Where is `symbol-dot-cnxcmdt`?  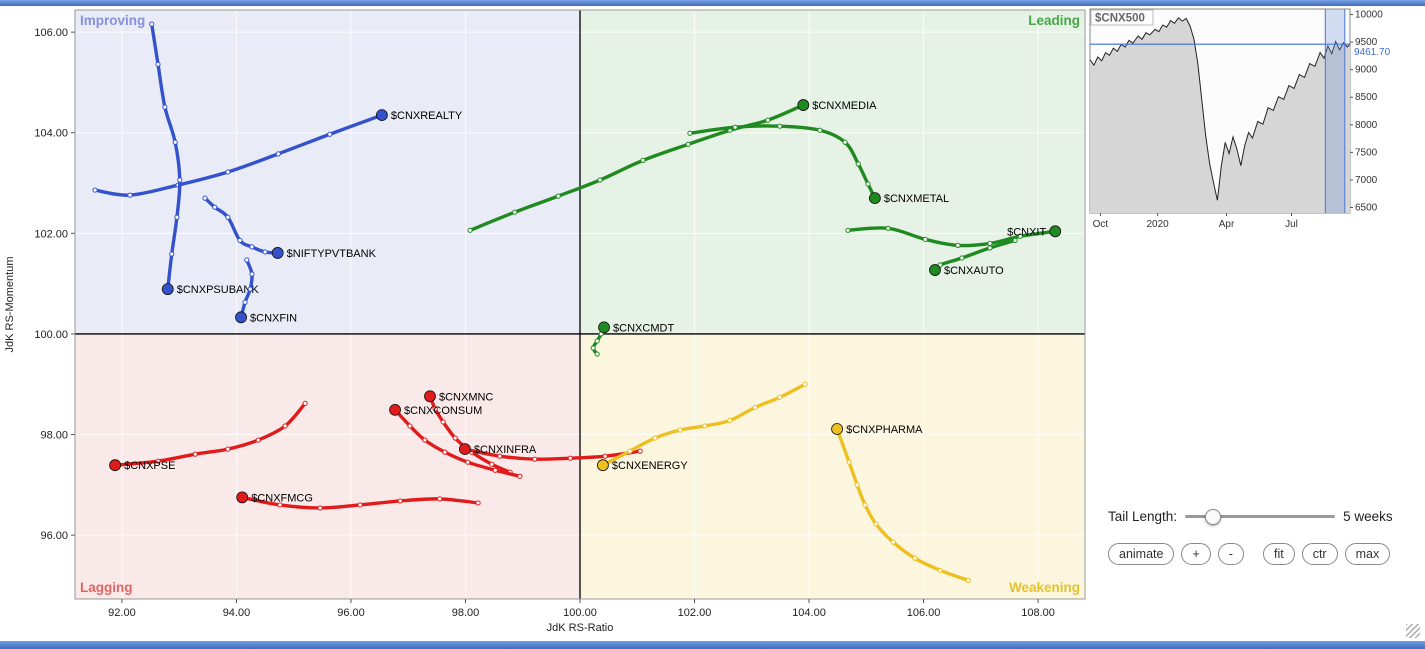
symbol-dot-cnxcmdt is located at coordinates (604, 327).